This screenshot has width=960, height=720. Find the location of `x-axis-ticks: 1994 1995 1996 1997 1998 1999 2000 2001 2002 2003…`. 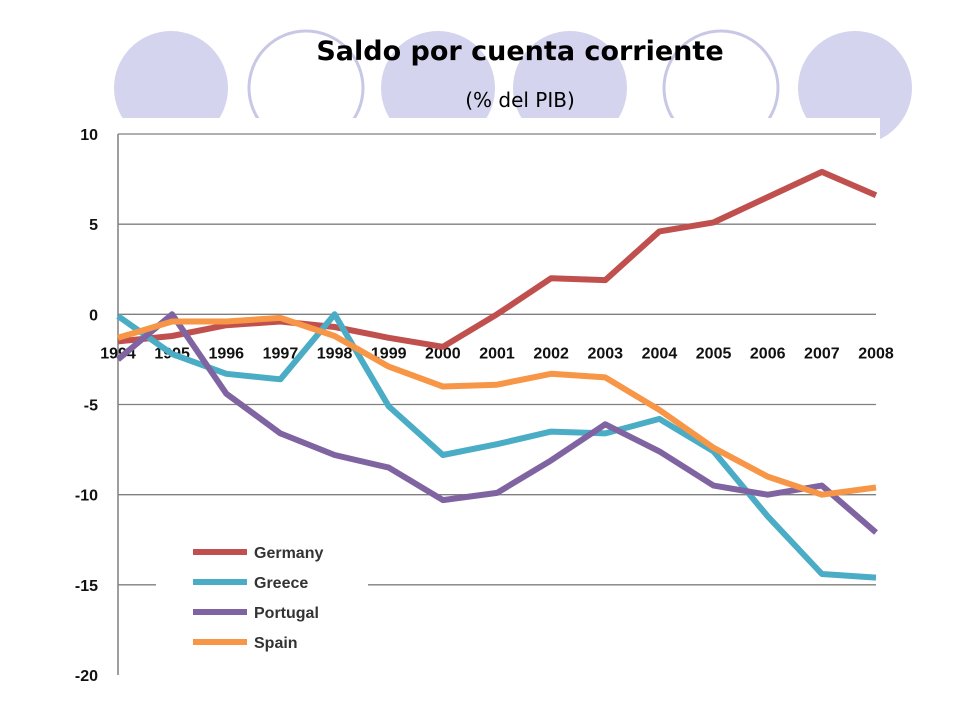

x-axis-ticks: 1994 1995 1996 1997 1998 1999 2000 2001 2002 2003… is located at coordinates (497, 353).